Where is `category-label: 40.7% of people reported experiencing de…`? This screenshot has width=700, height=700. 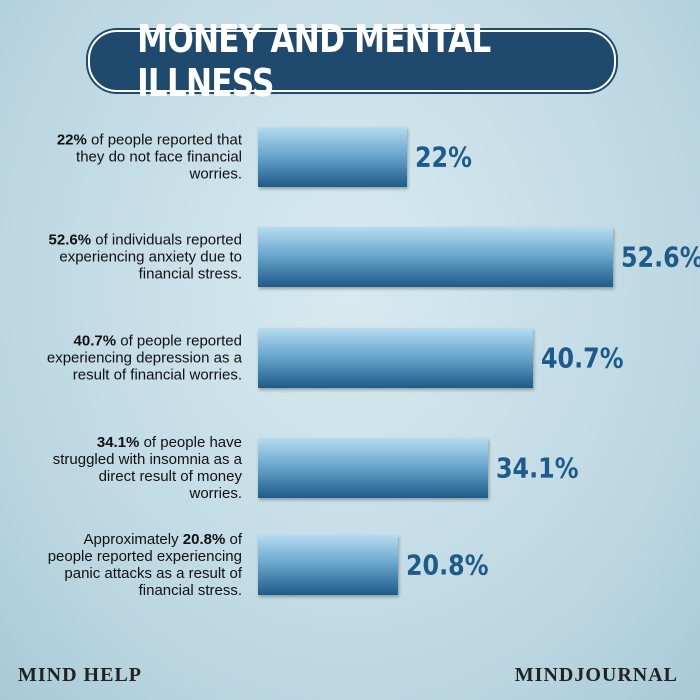 category-label: 40.7% of people reported experiencing de… is located at coordinates (144, 358).